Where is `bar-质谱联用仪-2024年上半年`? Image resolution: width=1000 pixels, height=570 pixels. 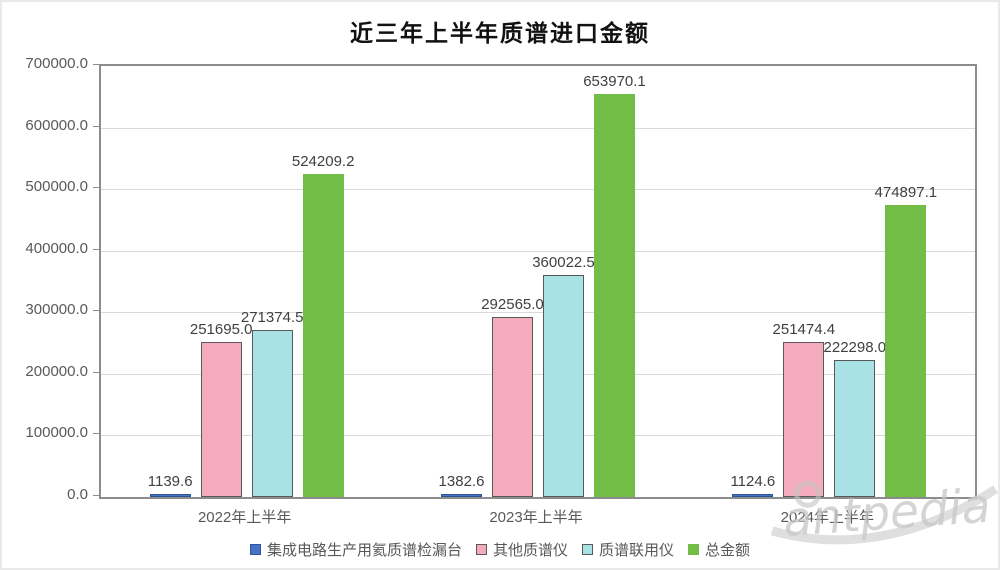 bar-质谱联用仪-2024年上半年 is located at coordinates (855, 428).